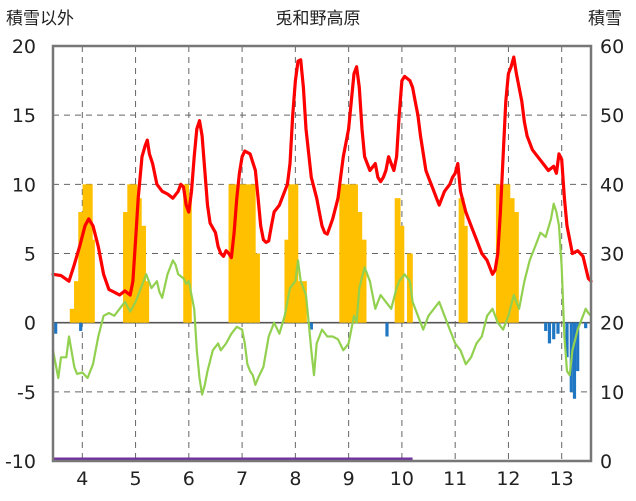  What do you see at coordinates (606, 462) in the screenshot?
I see `right-tick-label: 0` at bounding box center [606, 462].